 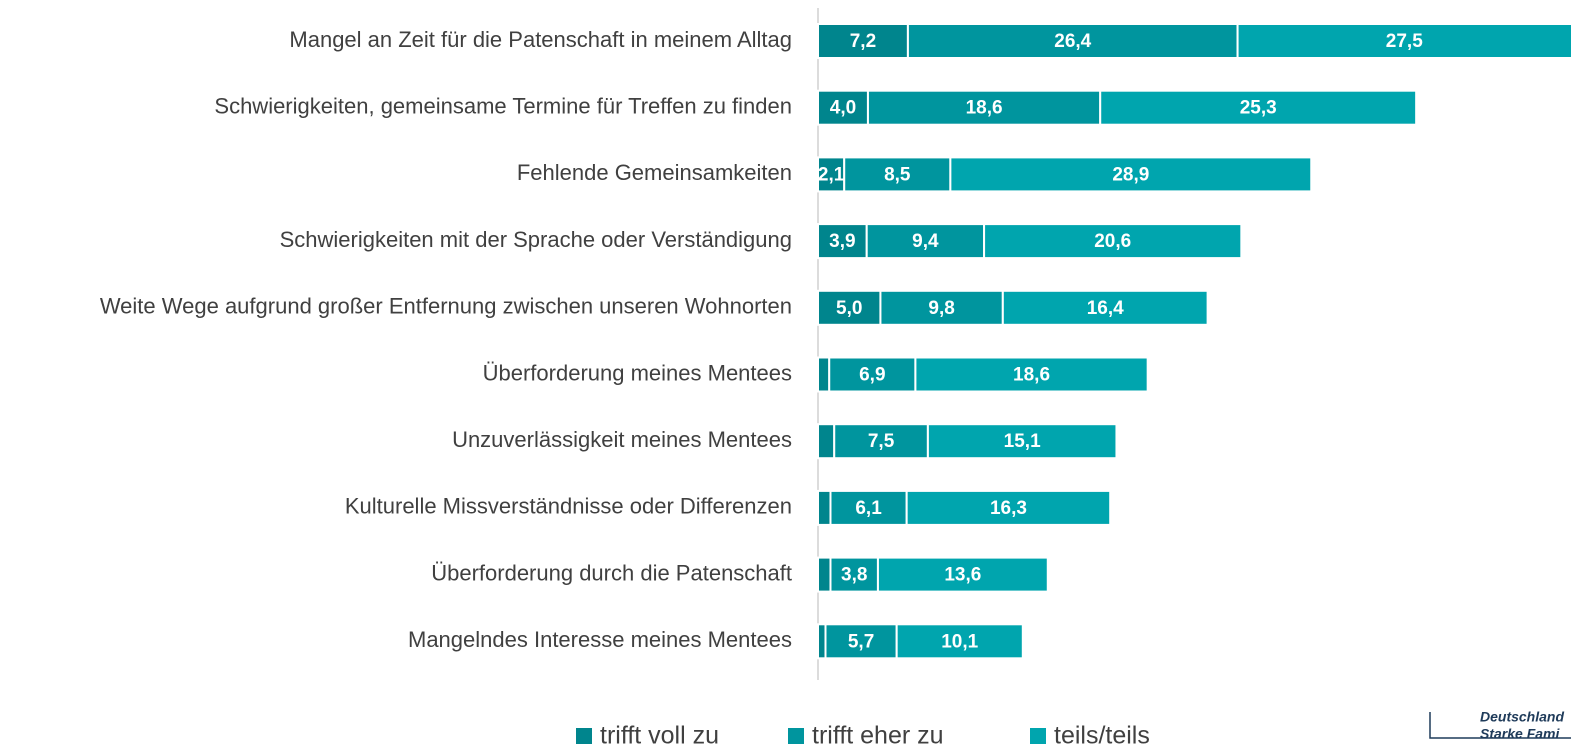 What do you see at coordinates (854, 575) in the screenshot?
I see `value-label: 3,8` at bounding box center [854, 575].